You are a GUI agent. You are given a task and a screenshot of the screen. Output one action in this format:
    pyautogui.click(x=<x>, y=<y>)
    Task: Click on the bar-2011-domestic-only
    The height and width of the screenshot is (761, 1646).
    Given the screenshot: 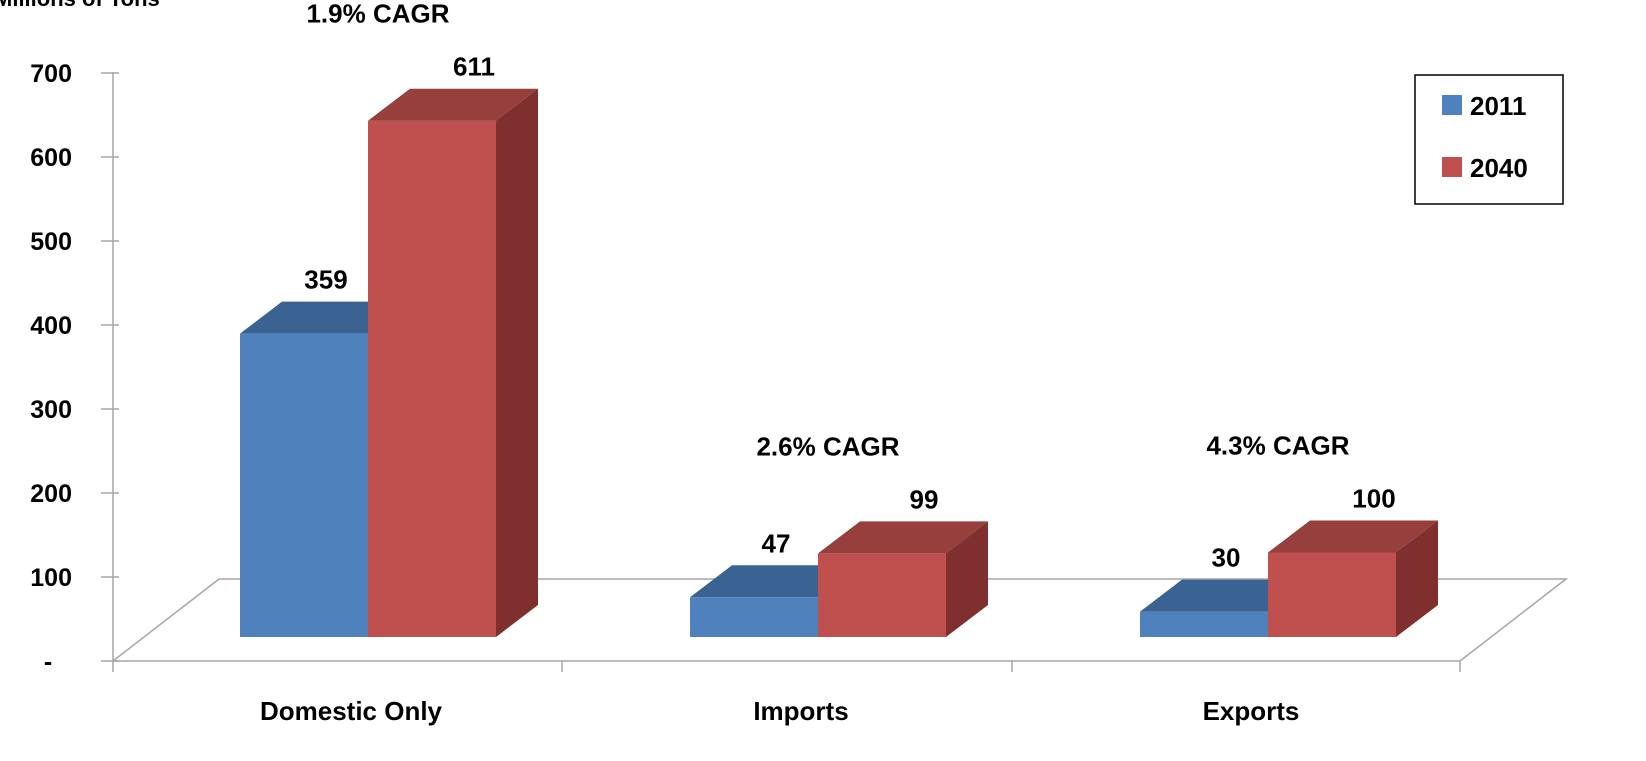 What is the action you would take?
    pyautogui.click(x=325, y=469)
    